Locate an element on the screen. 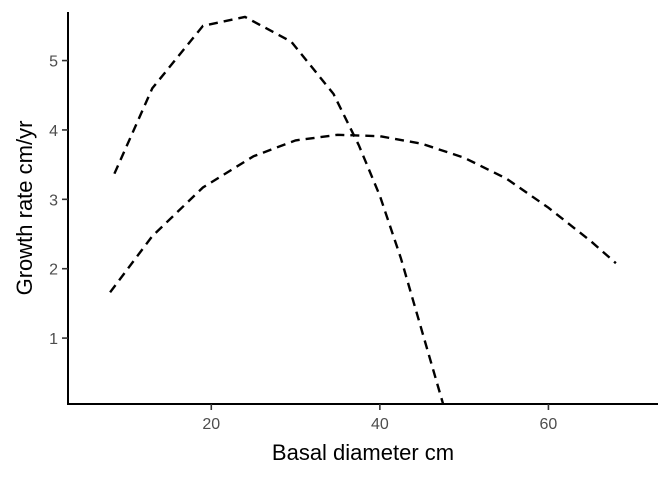 The image size is (672, 480). x-axis-ticks: 20 40 60 is located at coordinates (379, 418).